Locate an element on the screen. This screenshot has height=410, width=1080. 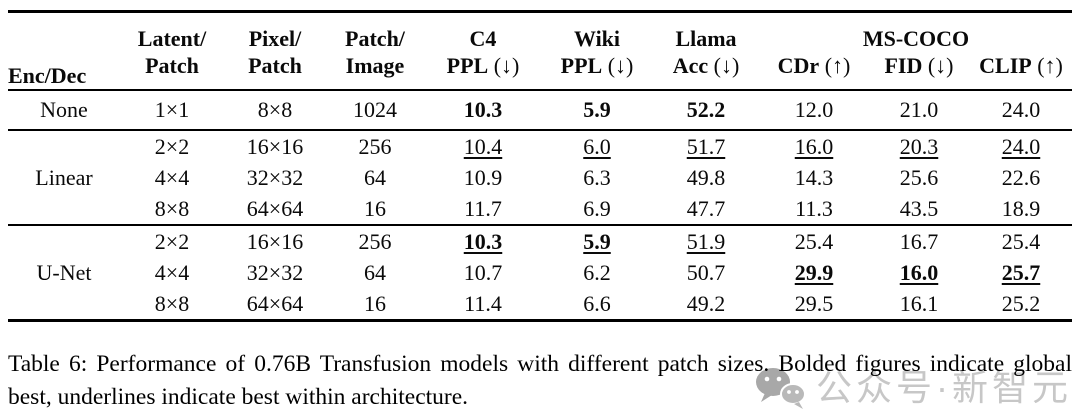
table-cell: 47.7 is located at coordinates (706, 208).